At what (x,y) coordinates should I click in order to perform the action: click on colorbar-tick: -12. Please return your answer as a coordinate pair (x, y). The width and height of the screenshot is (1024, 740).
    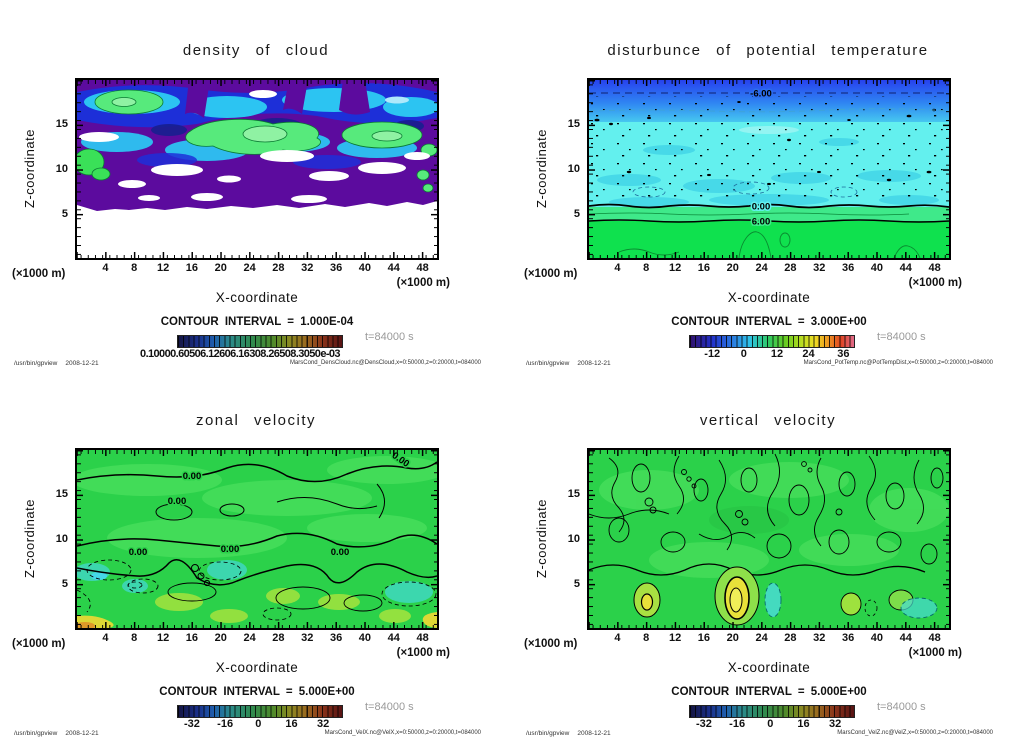
    Looking at the image, I should click on (712, 354).